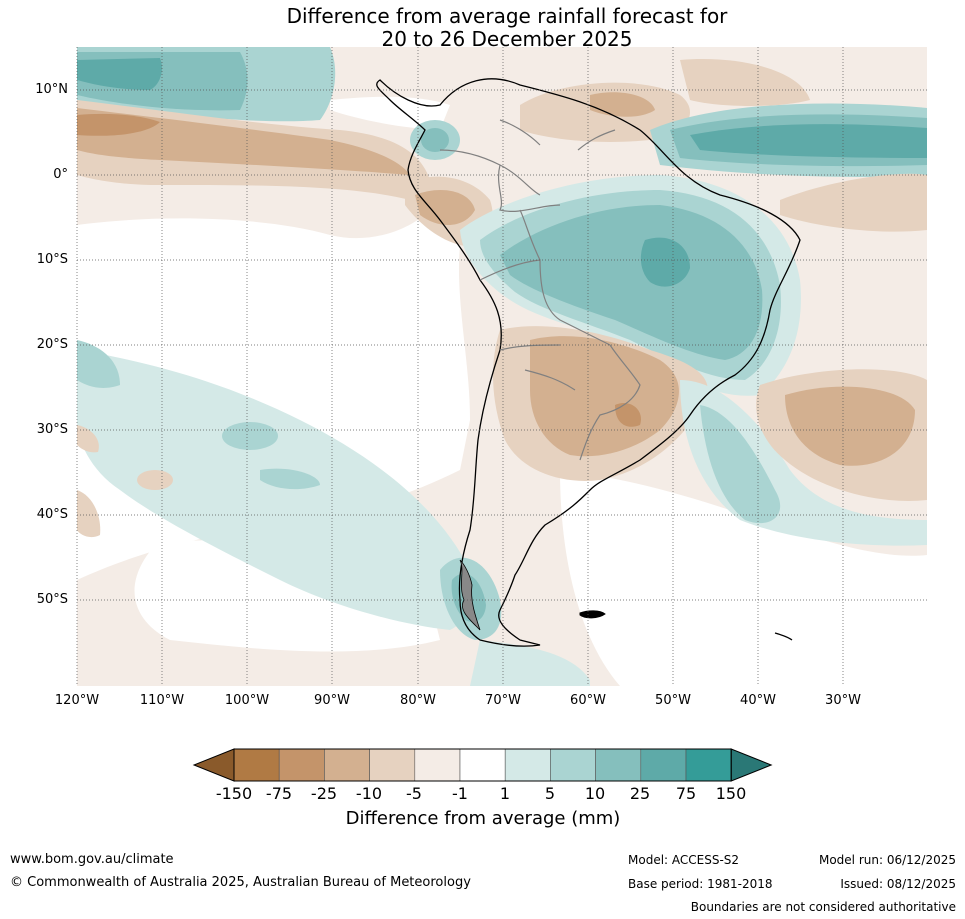  Describe the element at coordinates (550, 793) in the screenshot. I see `colorbar-tick: 5` at that location.